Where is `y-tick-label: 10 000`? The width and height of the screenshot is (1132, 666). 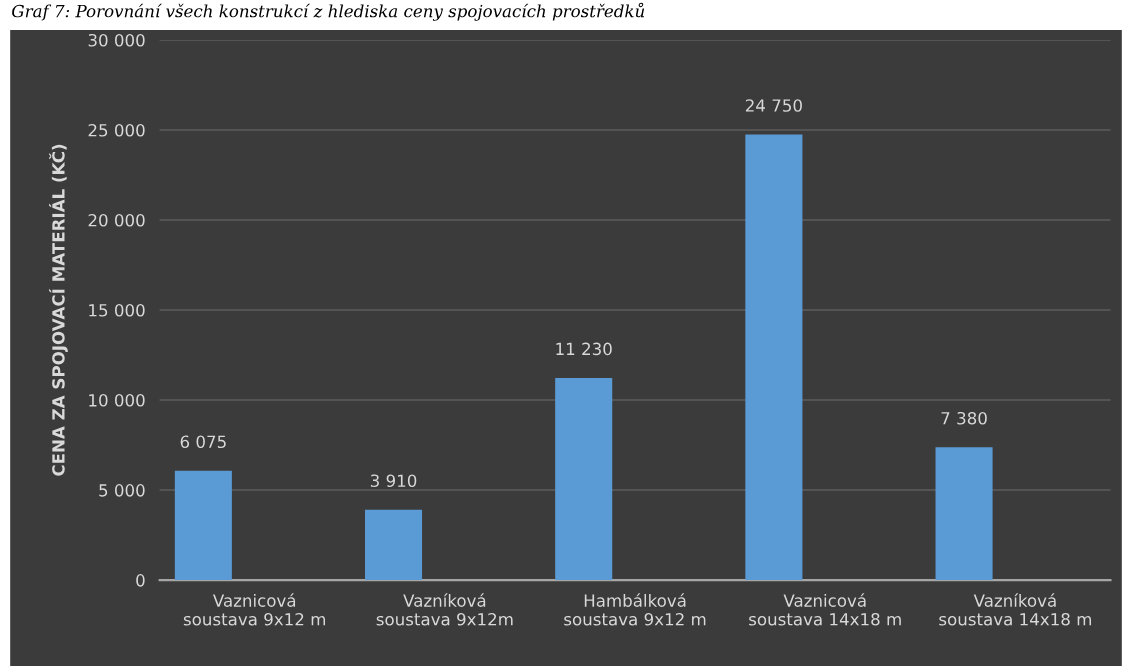
y-tick-label: 10 000 is located at coordinates (117, 400).